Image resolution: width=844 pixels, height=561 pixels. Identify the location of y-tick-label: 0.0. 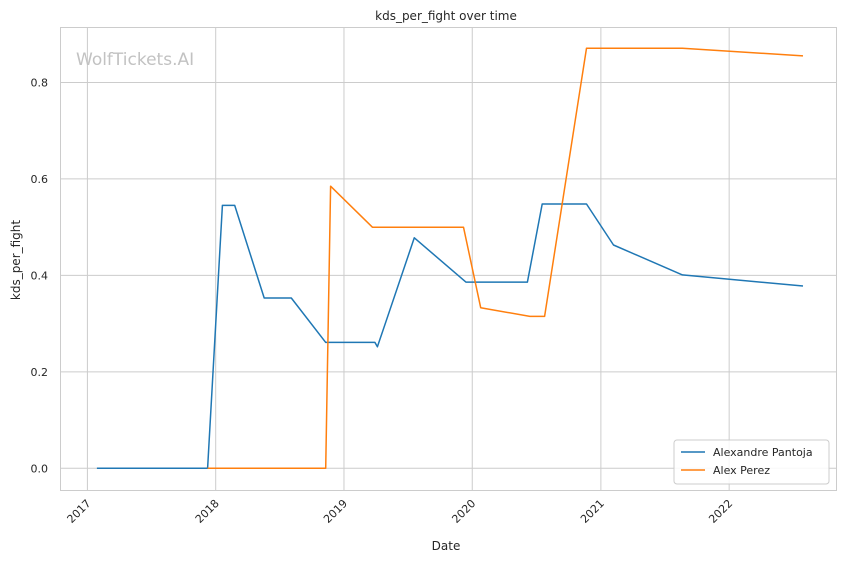
(40, 468).